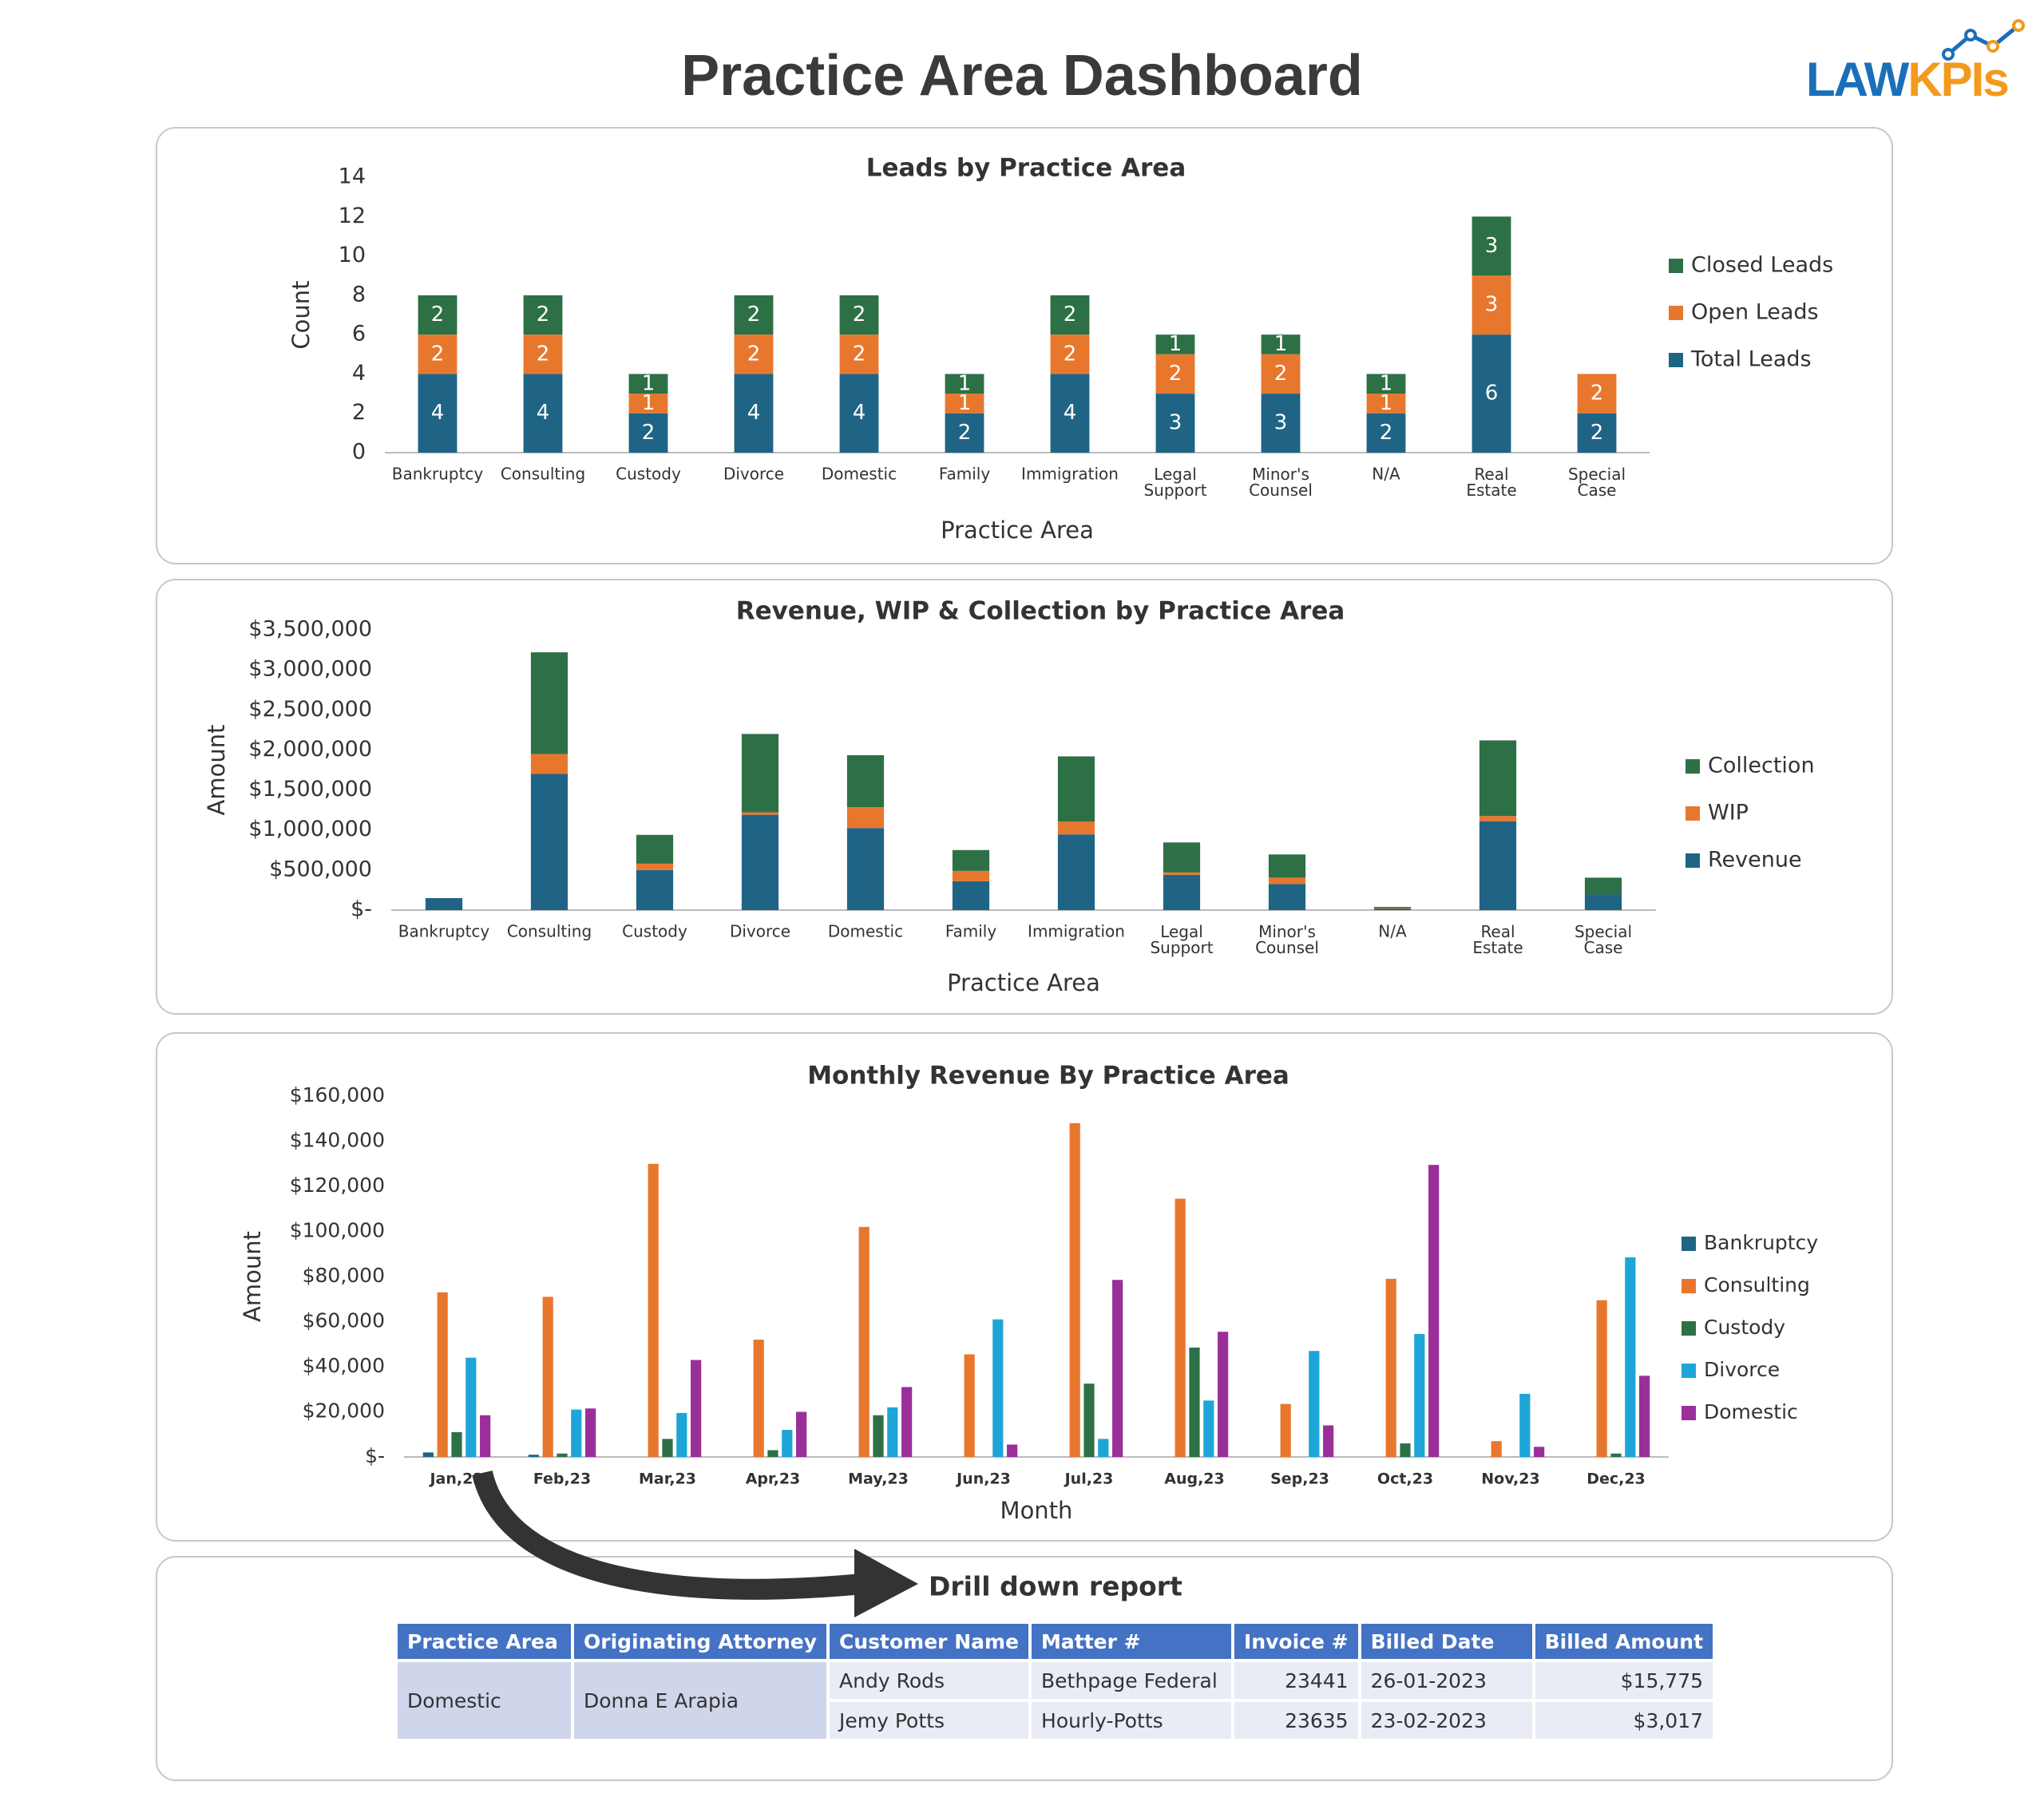 The height and width of the screenshot is (1817, 2044). What do you see at coordinates (1405, 1480) in the screenshot?
I see `x-tick-label: Oct,23` at bounding box center [1405, 1480].